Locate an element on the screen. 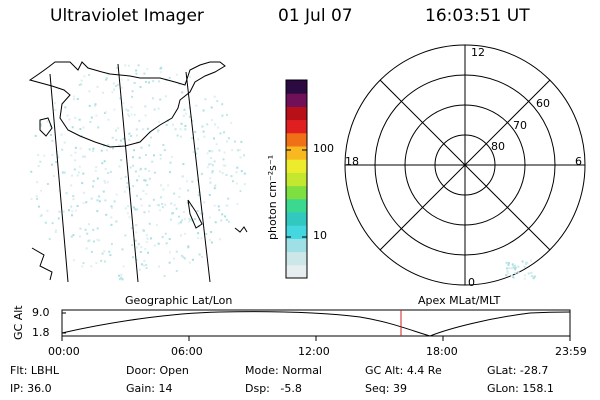 The width and height of the screenshot is (600, 400). colorbar-unit-label: photon cm⁻²s⁻¹ is located at coordinates (272, 197).